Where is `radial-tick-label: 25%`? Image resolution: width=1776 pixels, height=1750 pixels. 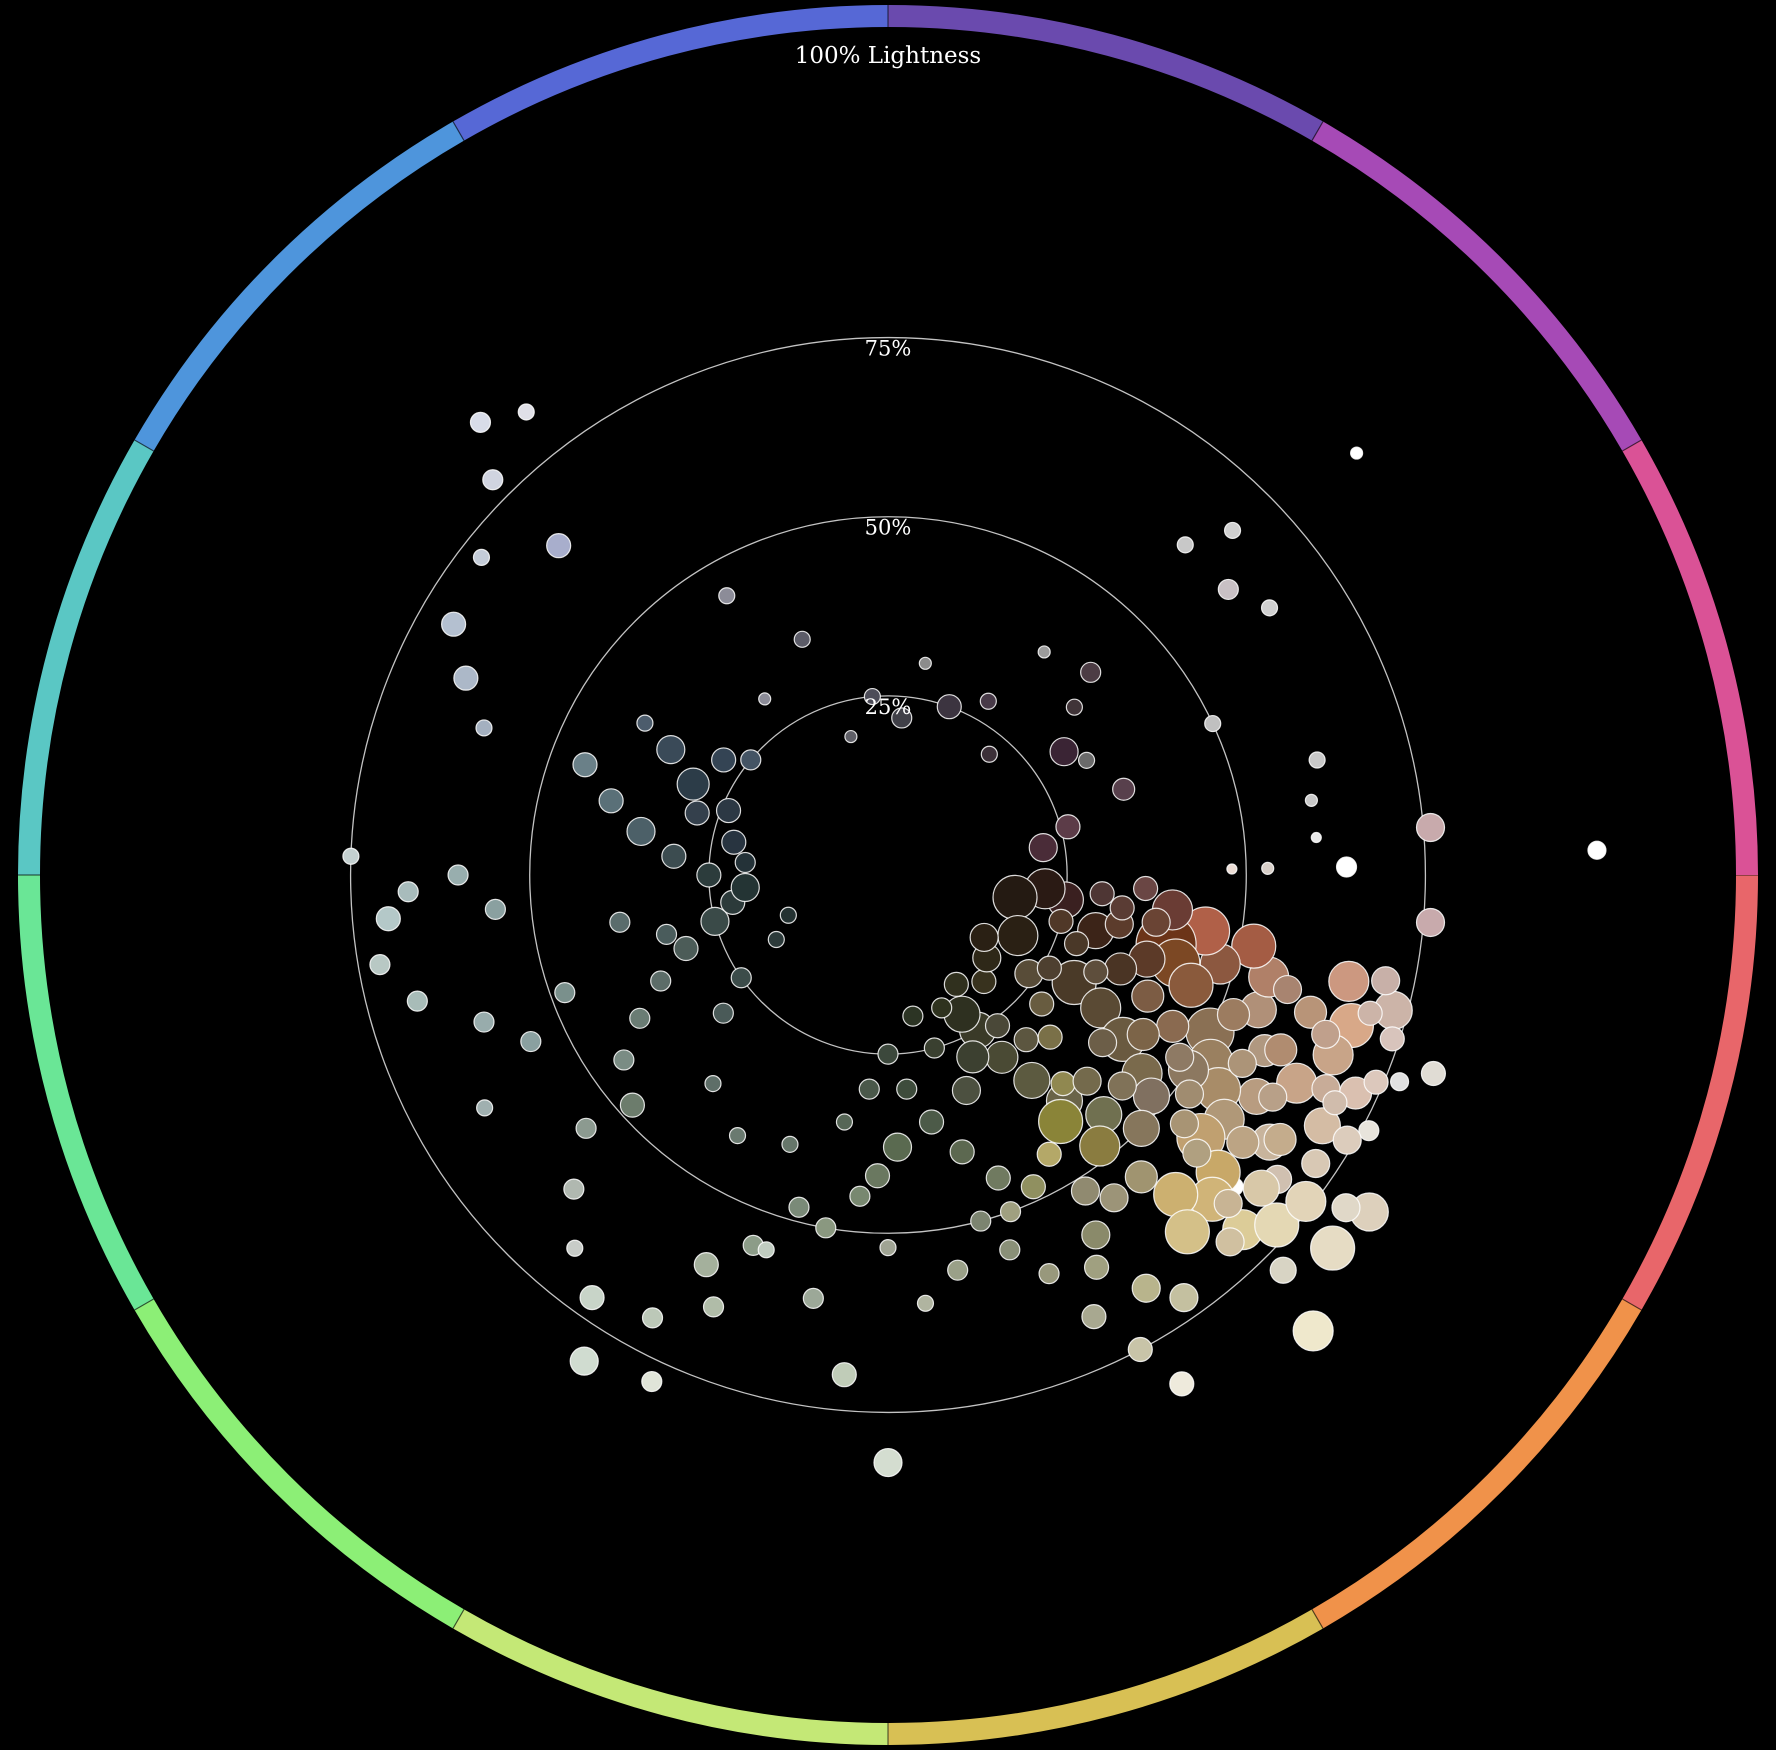 radial-tick-label: 25% is located at coordinates (888, 707).